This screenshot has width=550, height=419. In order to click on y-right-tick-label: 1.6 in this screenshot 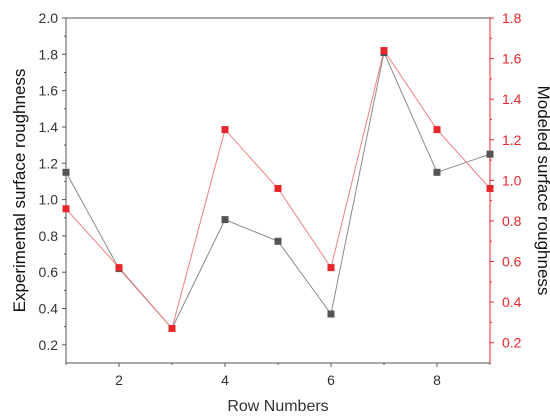, I will do `click(512, 59)`.